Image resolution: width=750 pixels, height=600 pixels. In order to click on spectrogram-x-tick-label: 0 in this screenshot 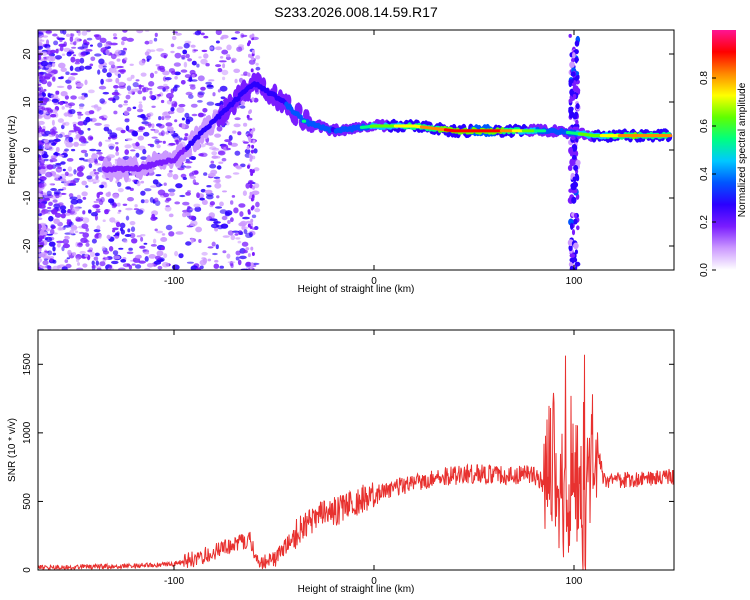, I will do `click(374, 281)`.